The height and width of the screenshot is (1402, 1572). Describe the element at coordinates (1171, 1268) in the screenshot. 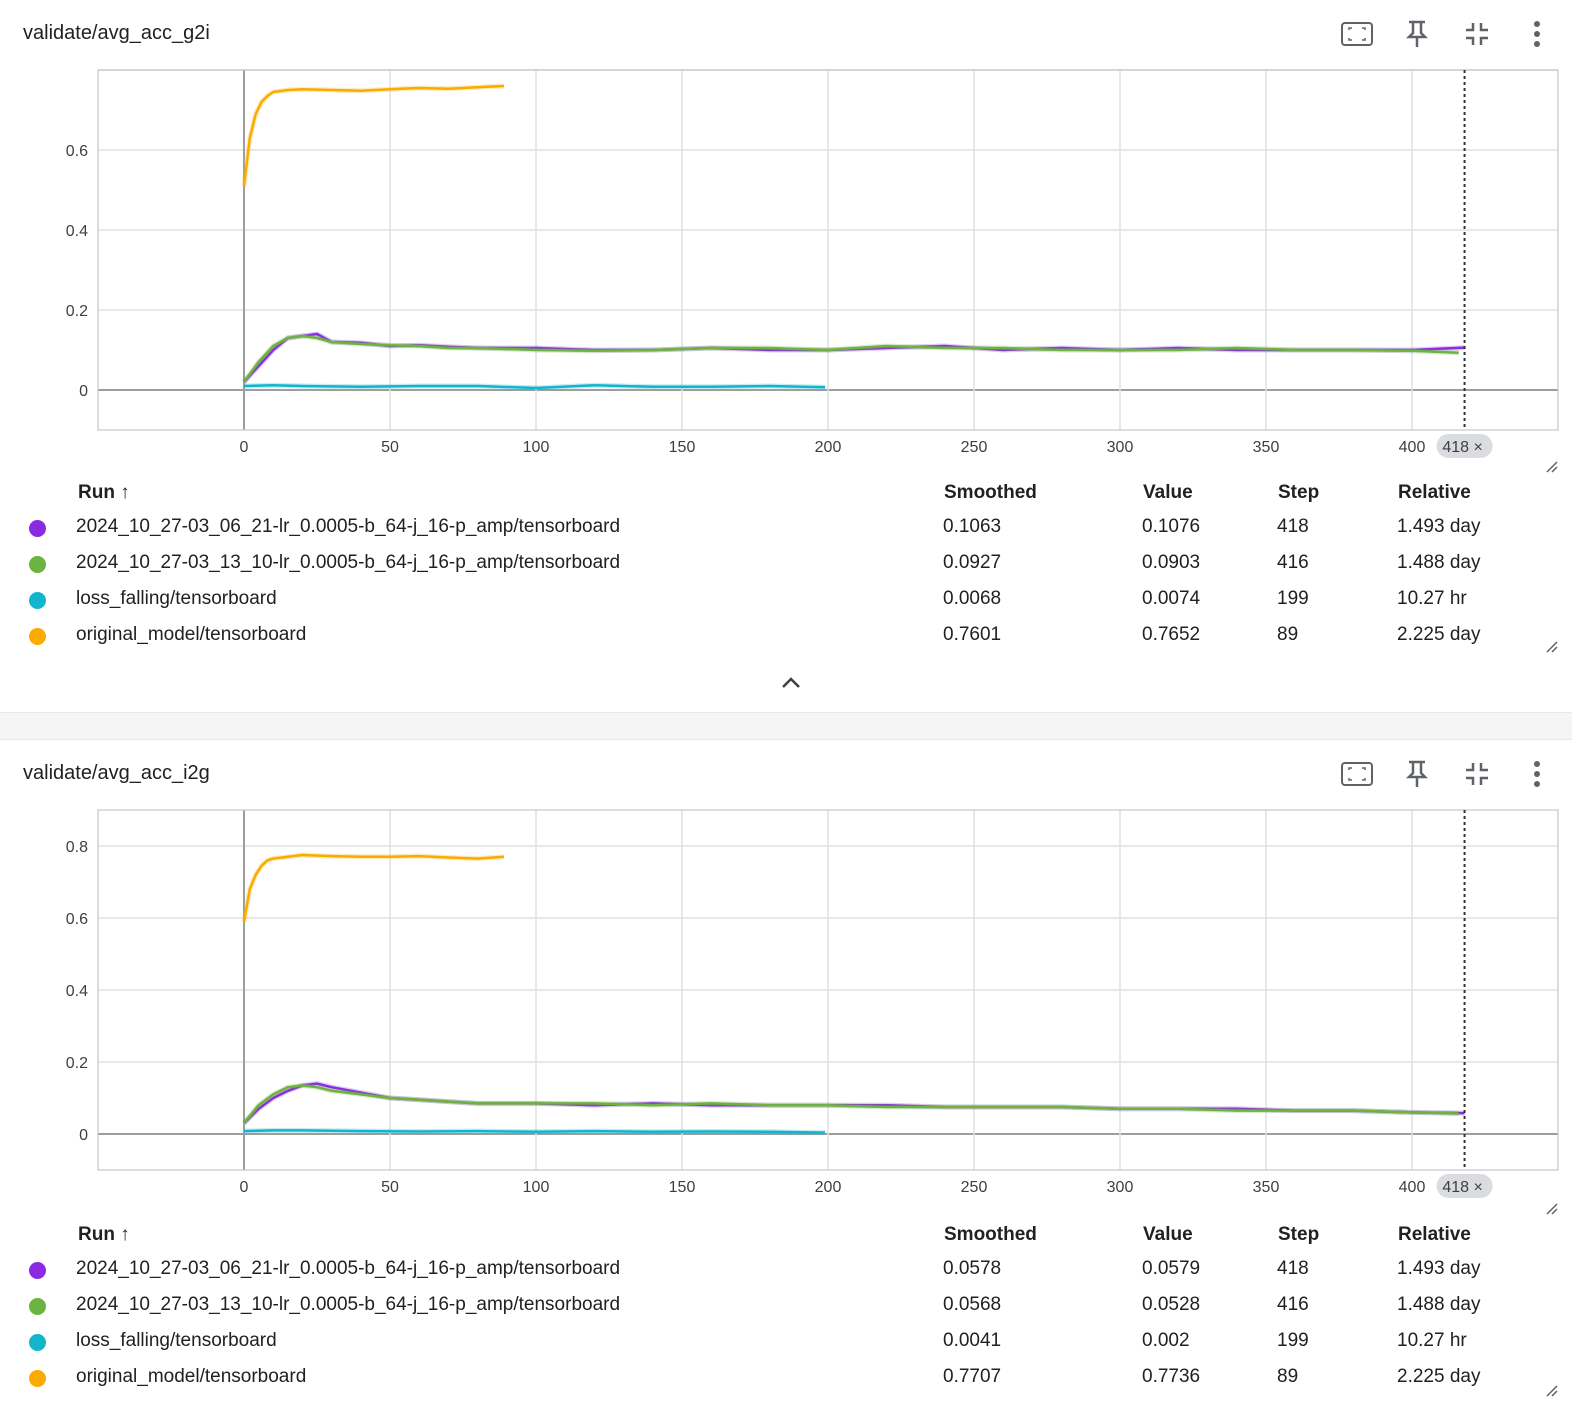

I see `raw-value: 0.0579` at that location.